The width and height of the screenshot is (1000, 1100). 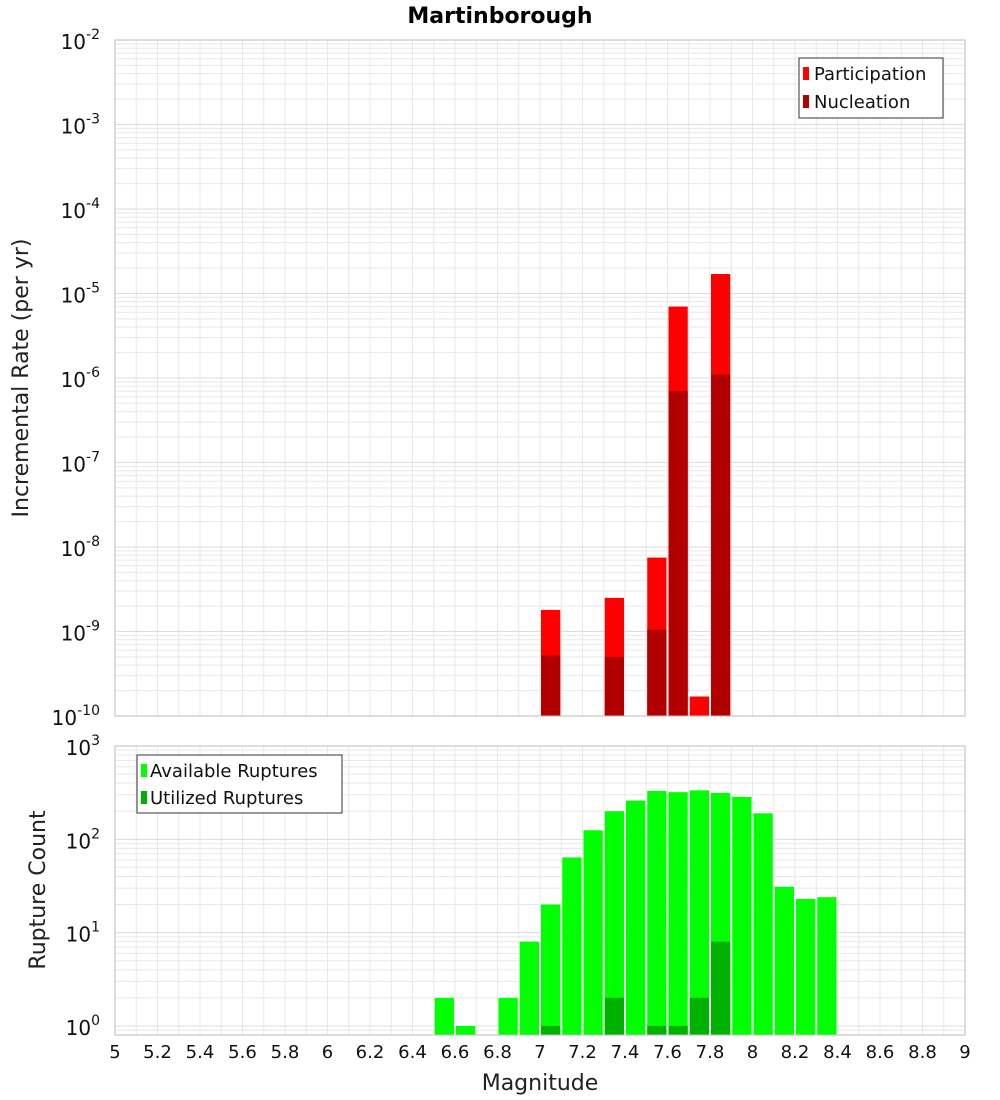 I want to click on bottom-legend: Available Ruptures Utilized Ruptures, so click(x=239, y=784).